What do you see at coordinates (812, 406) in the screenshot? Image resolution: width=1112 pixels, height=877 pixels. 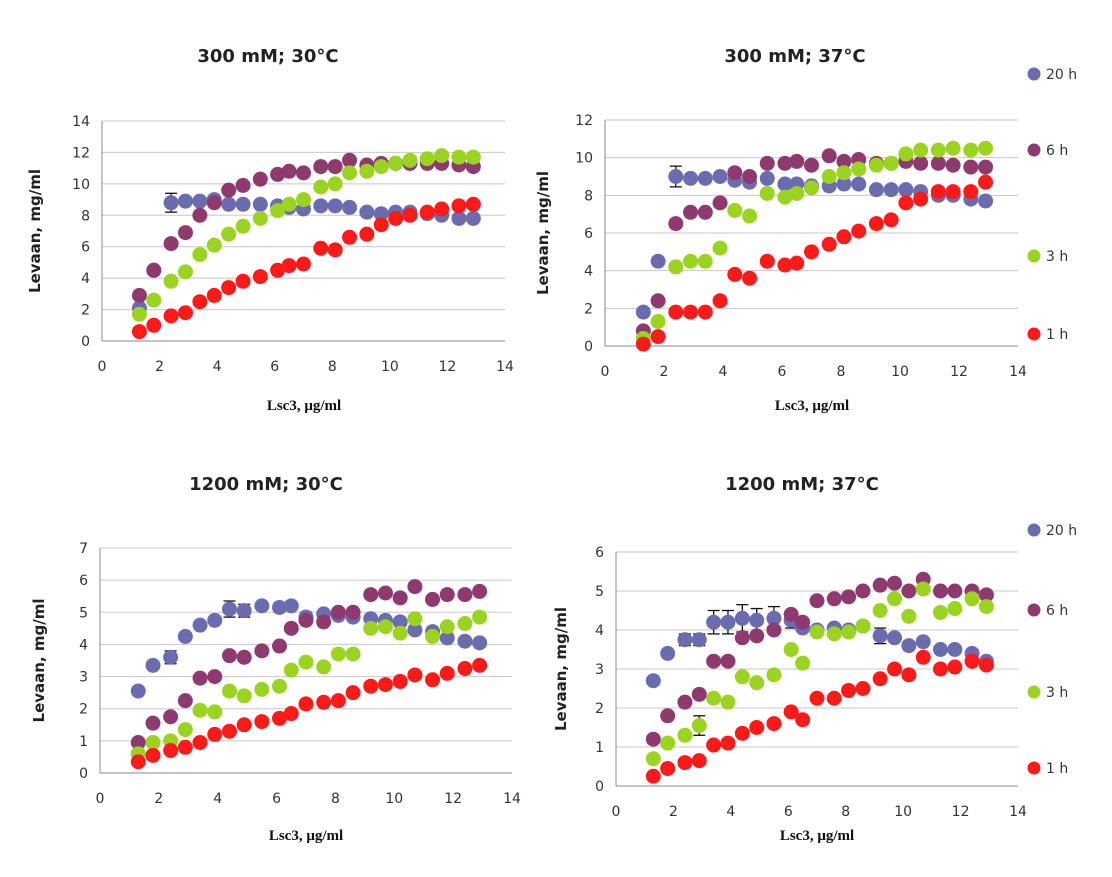 I see `x-axis-label: Lsc3, μg/ml` at bounding box center [812, 406].